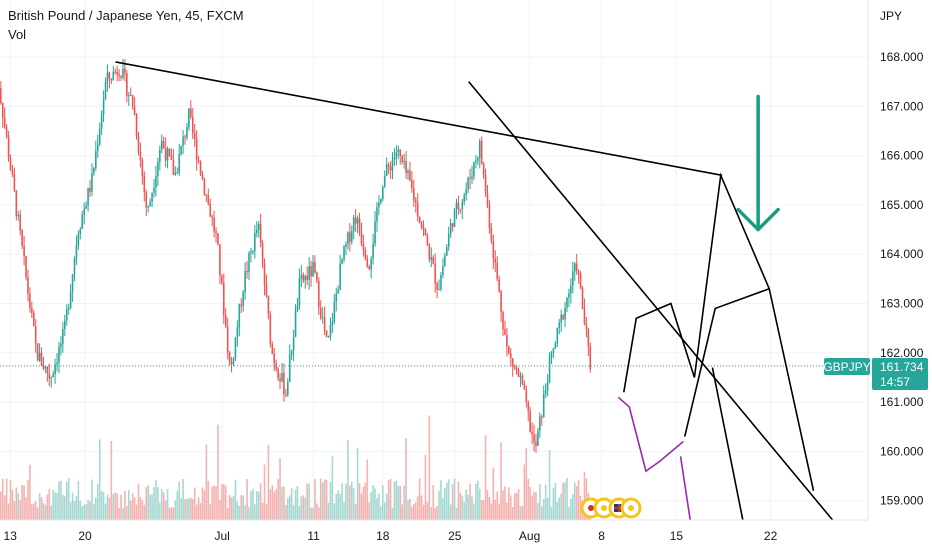  I want to click on price-tick-label: 159.000, so click(902, 501).